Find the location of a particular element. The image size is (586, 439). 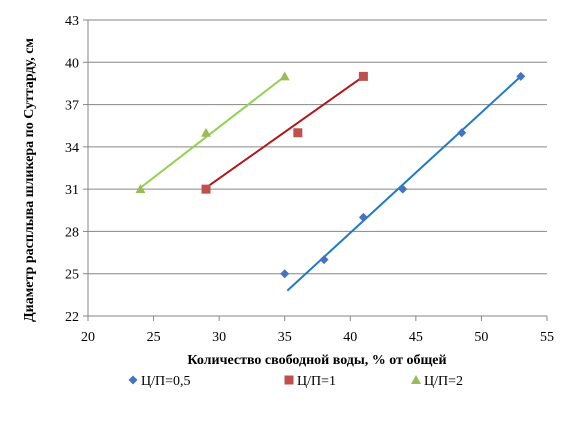

legend: Ц/П=0,5 Ц/П=1 Ц/П=2 is located at coordinates (295, 381).